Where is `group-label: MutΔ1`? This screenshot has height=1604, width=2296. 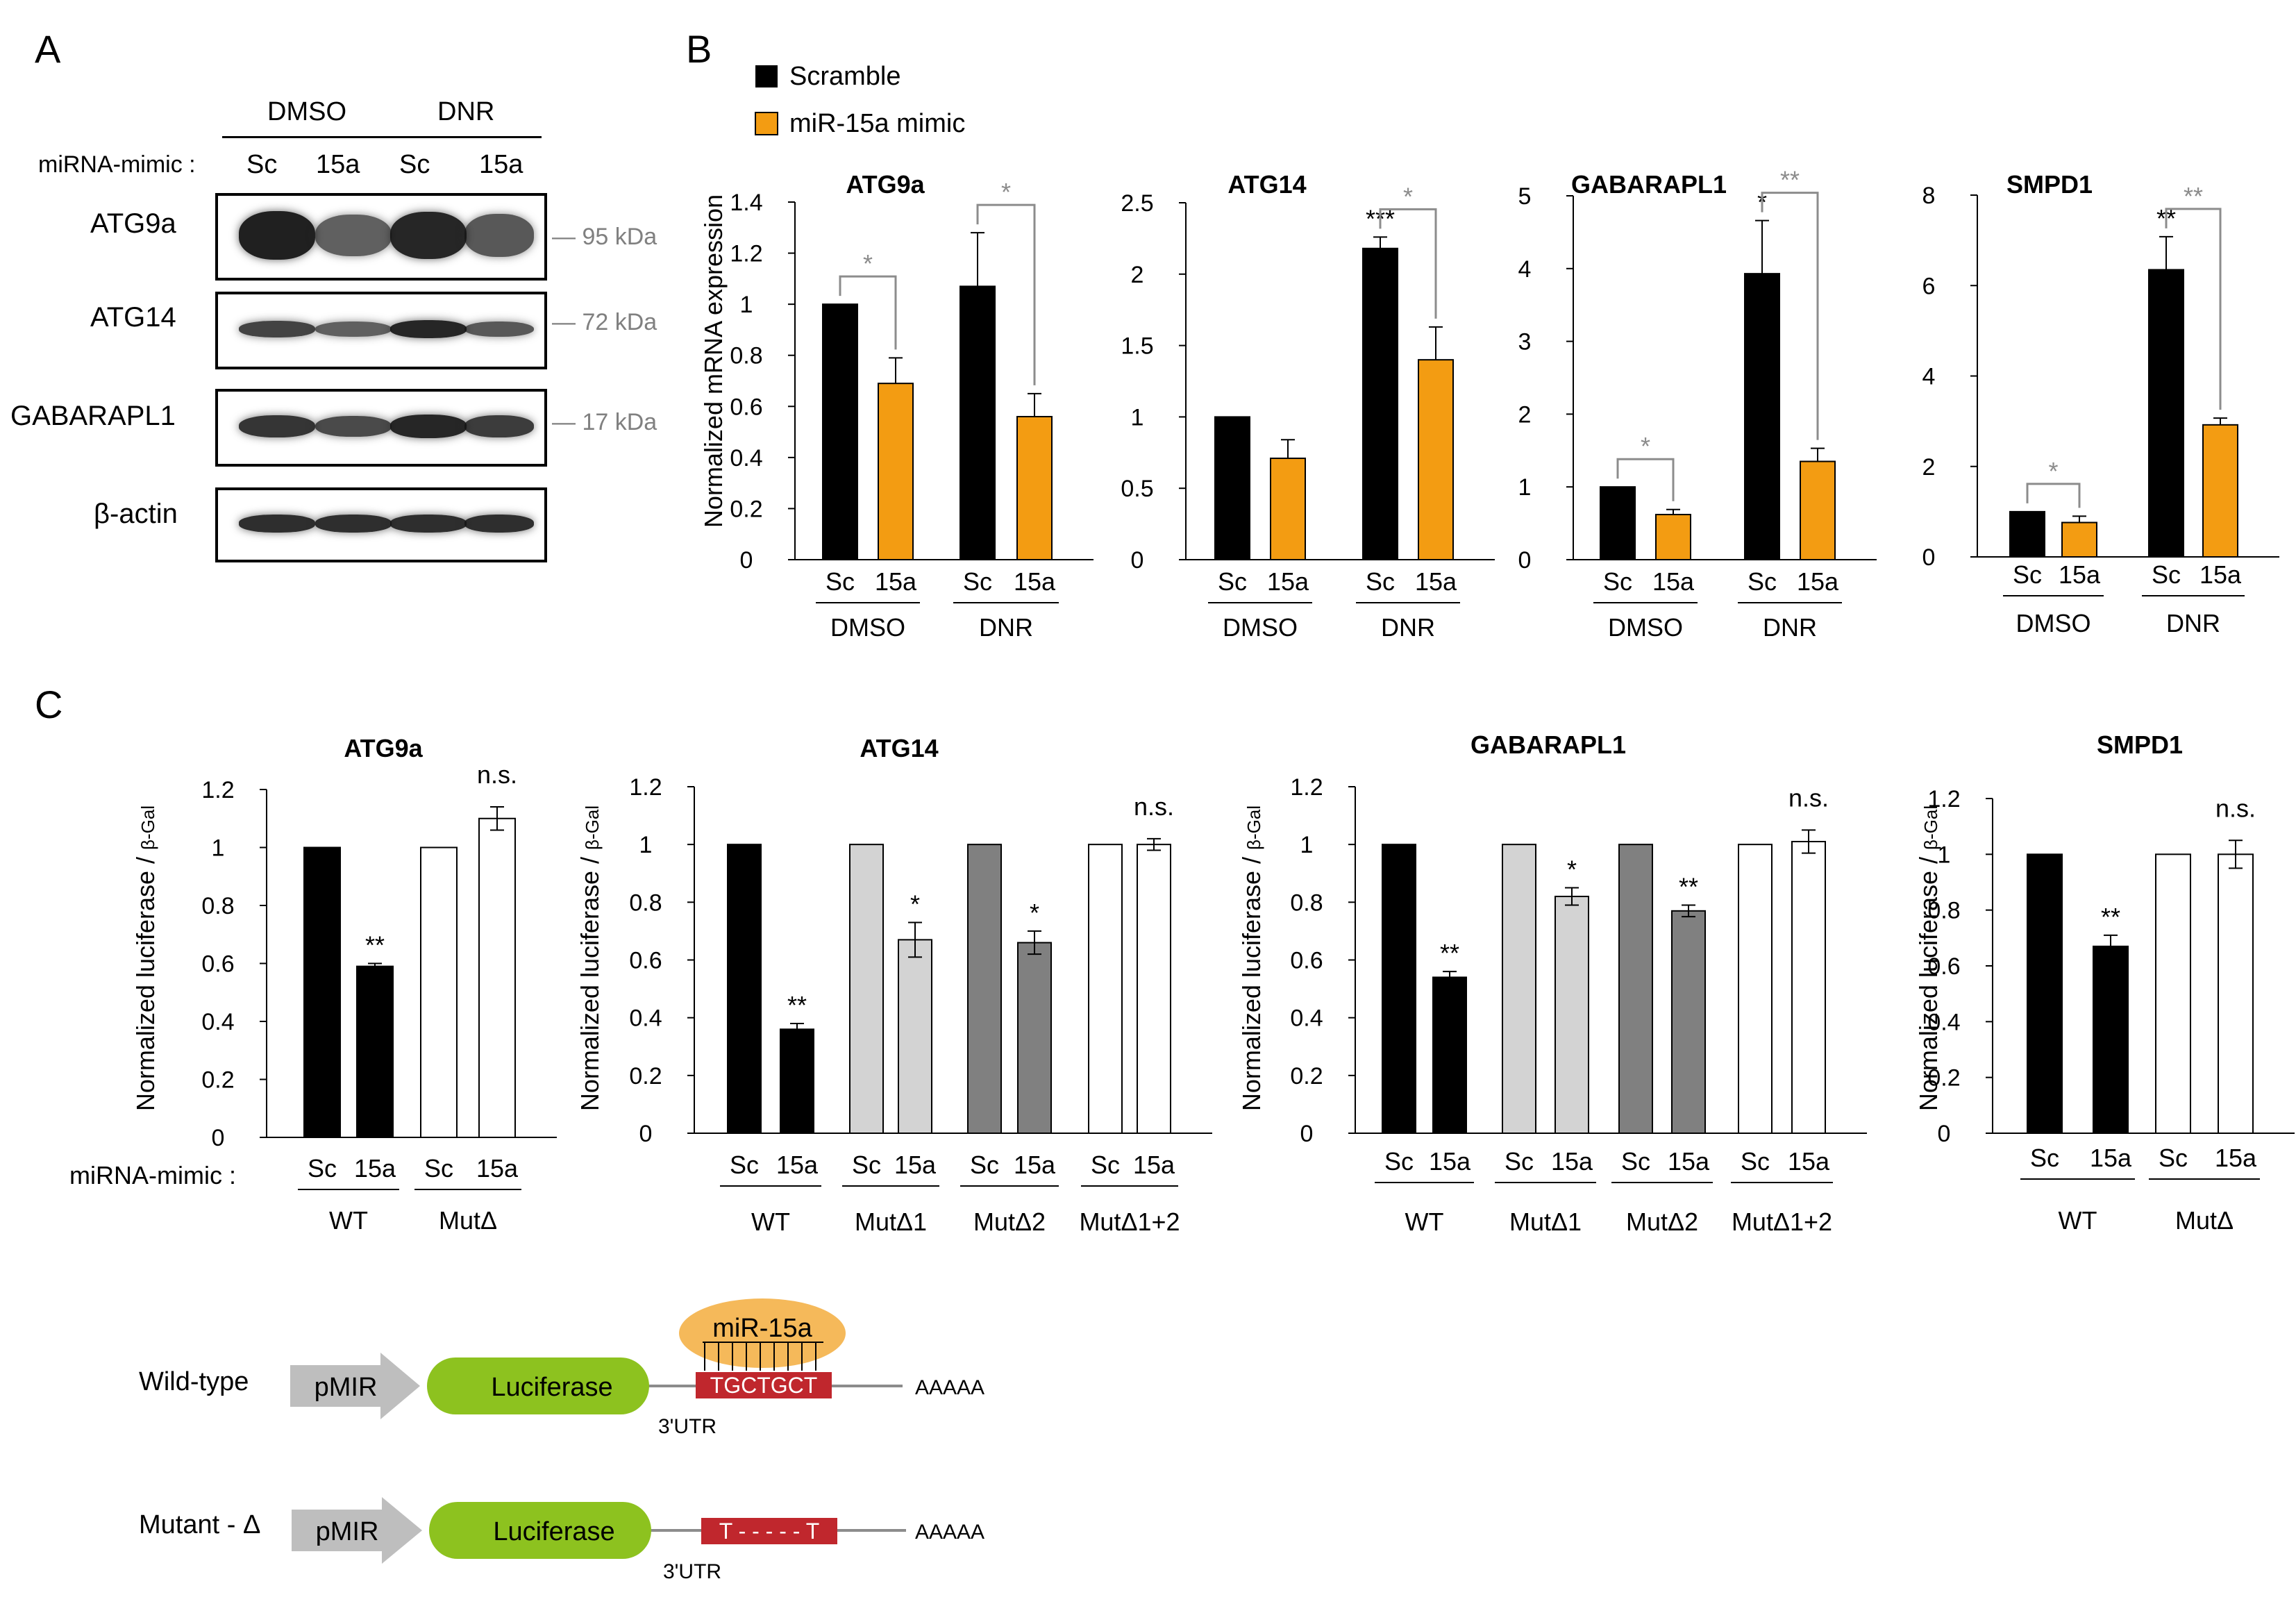 group-label: MutΔ1 is located at coordinates (1545, 1222).